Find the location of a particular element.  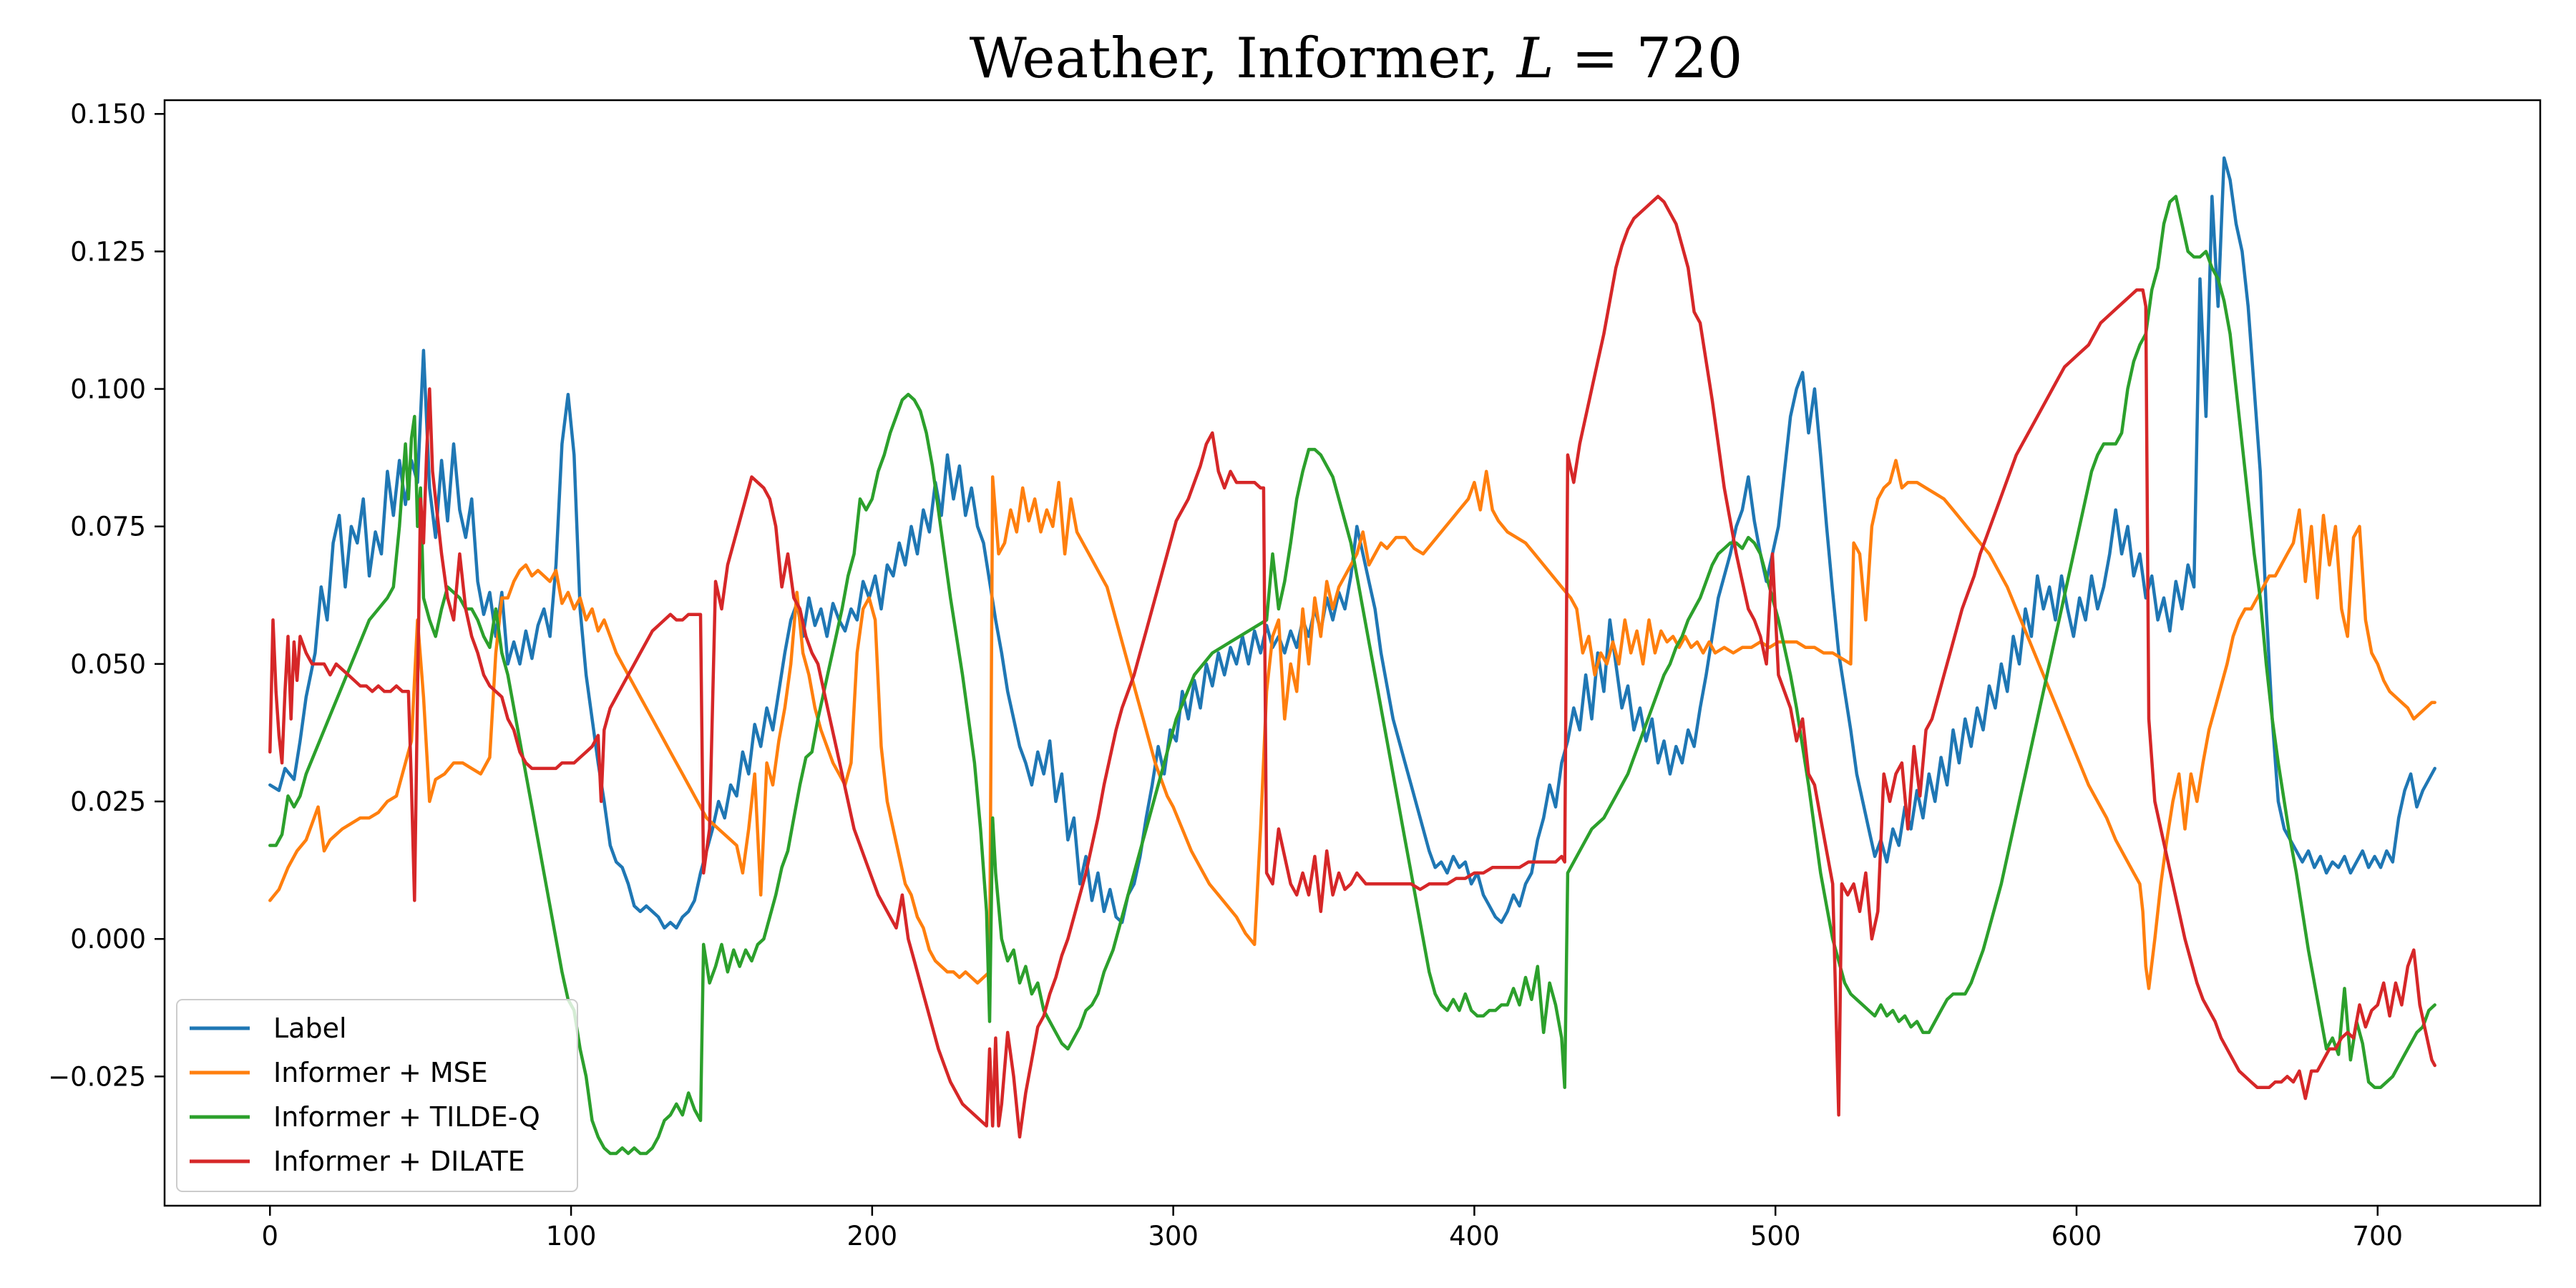

x-tick-label: 400 is located at coordinates (1474, 1236).